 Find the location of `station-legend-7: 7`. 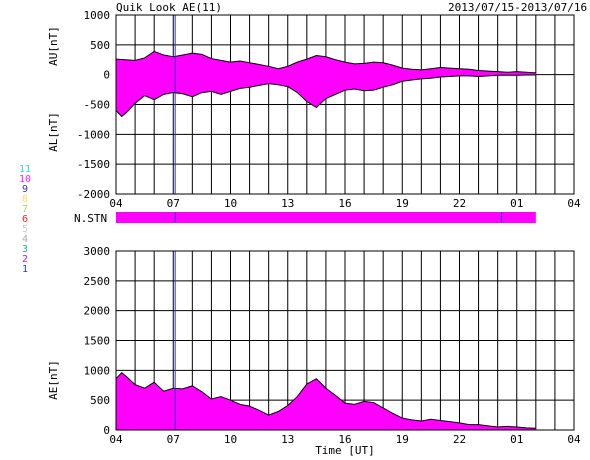

station-legend-7: 7 is located at coordinates (25, 209).